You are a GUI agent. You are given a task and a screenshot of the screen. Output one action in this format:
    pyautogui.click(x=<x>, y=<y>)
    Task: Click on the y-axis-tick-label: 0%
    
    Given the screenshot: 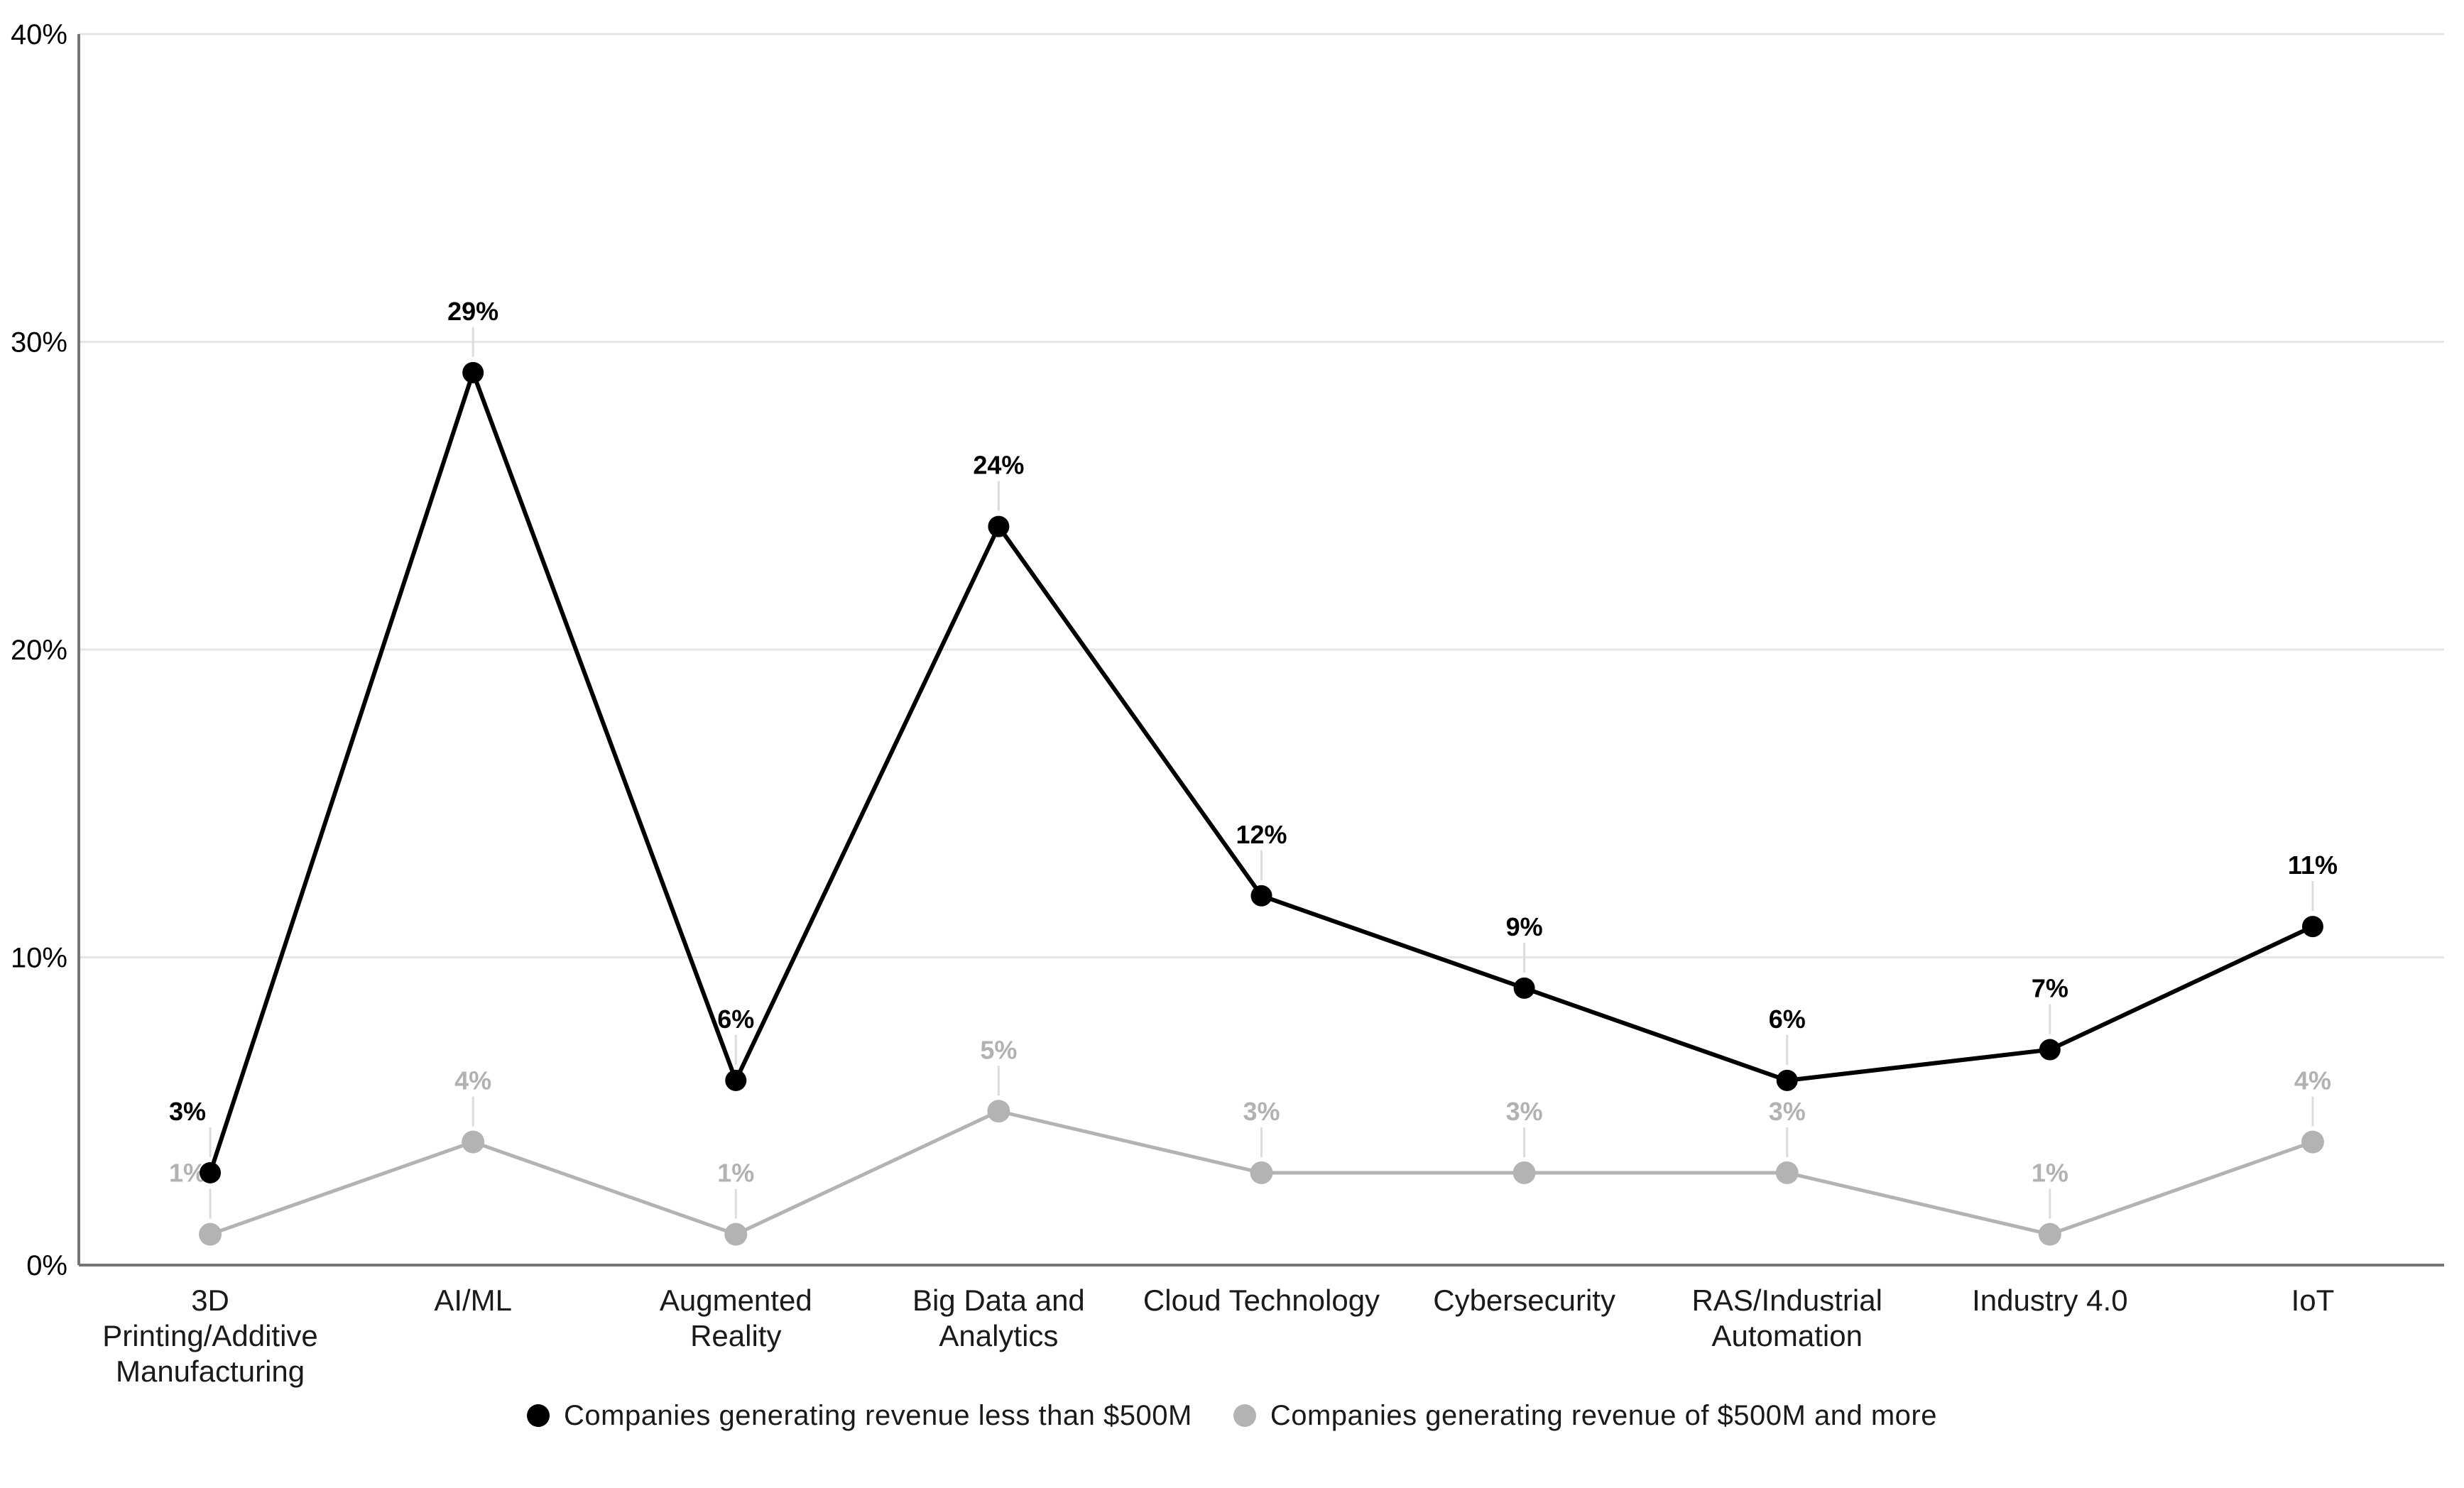 What is the action you would take?
    pyautogui.click(x=46, y=1265)
    